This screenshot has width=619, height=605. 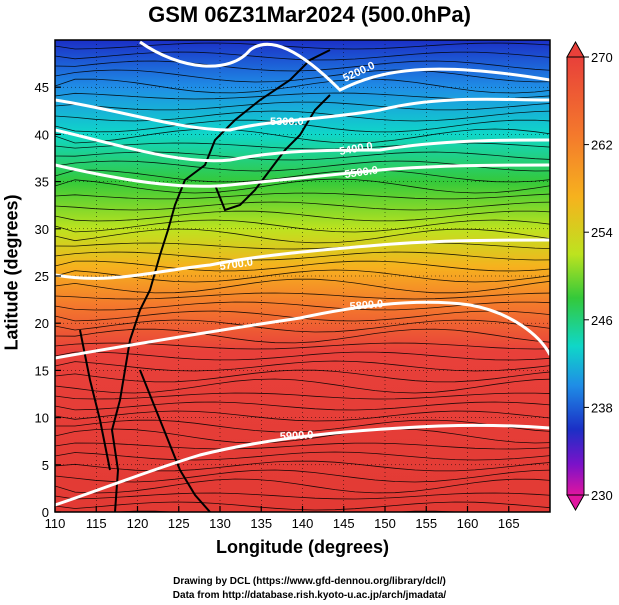 I want to click on x-tick-label: 135, so click(x=261, y=523).